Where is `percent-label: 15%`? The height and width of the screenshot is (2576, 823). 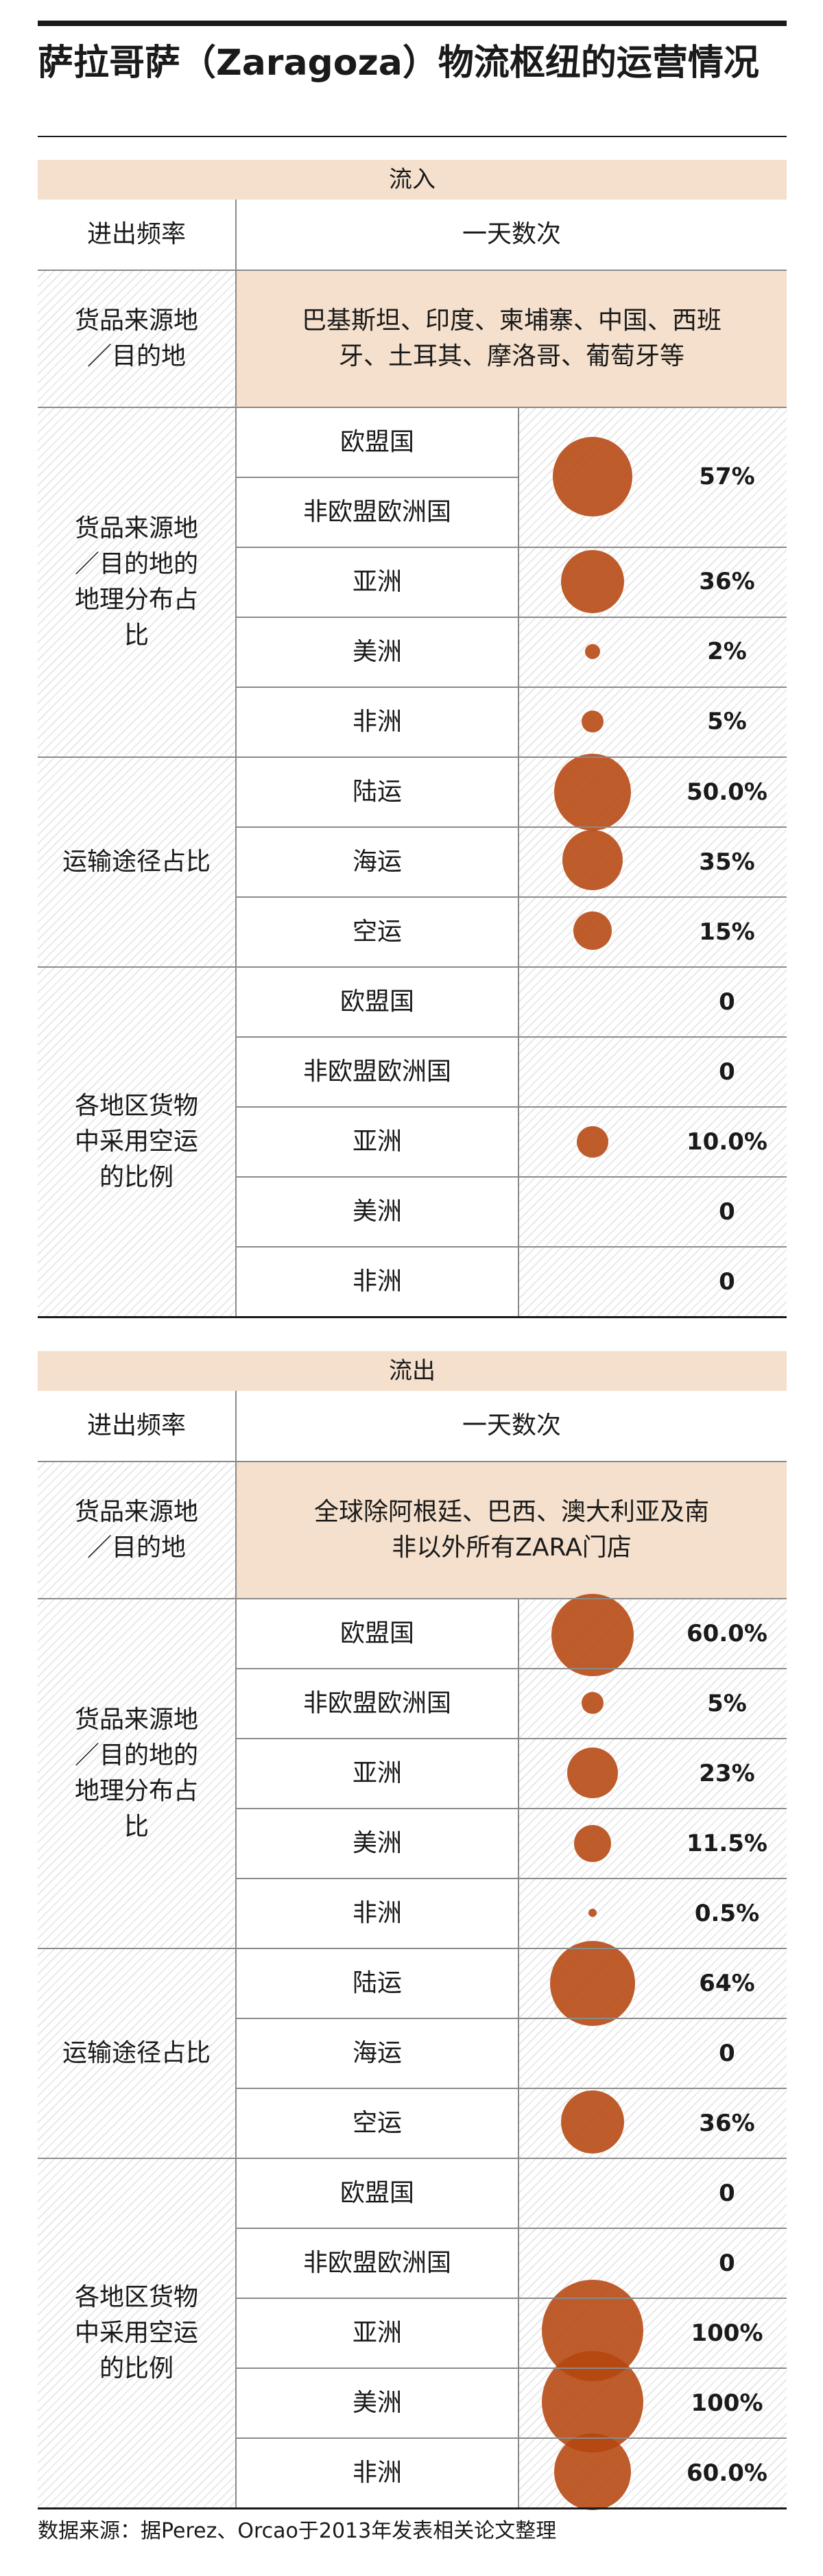
percent-label: 15% is located at coordinates (727, 932).